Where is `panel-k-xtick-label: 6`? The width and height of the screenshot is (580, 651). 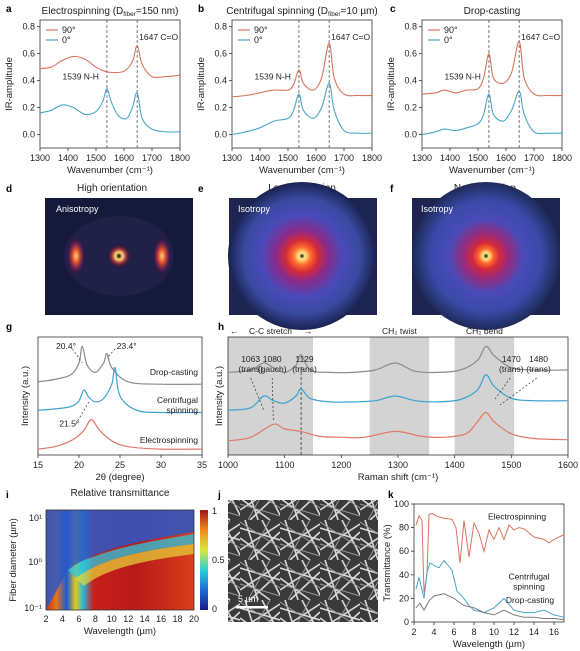
panel-k-xtick-label: 6 is located at coordinates (453, 632).